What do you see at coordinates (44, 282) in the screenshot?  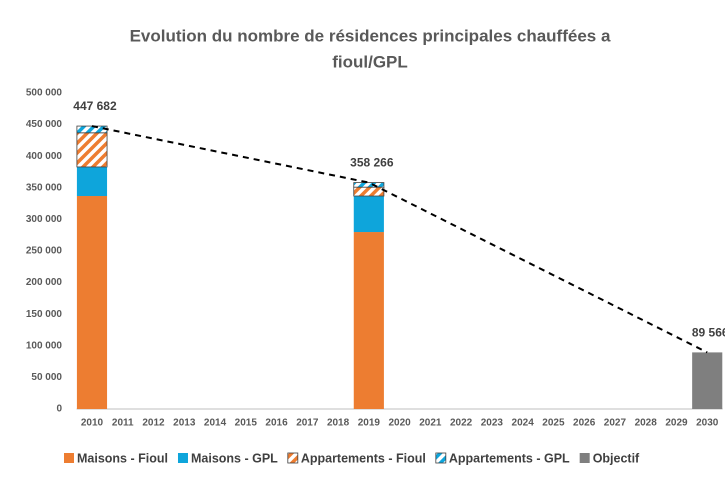 I see `y-tick-label: 200 000` at bounding box center [44, 282].